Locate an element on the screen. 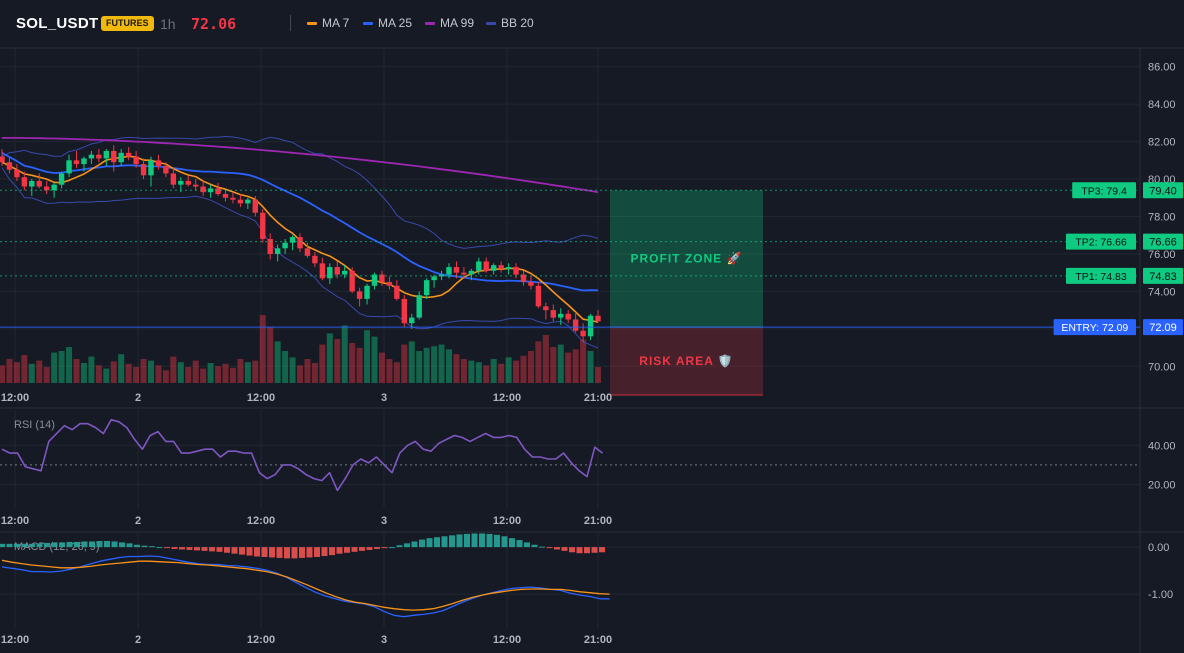 The image size is (1184, 653). legend-label: MA 25 is located at coordinates (395, 23).